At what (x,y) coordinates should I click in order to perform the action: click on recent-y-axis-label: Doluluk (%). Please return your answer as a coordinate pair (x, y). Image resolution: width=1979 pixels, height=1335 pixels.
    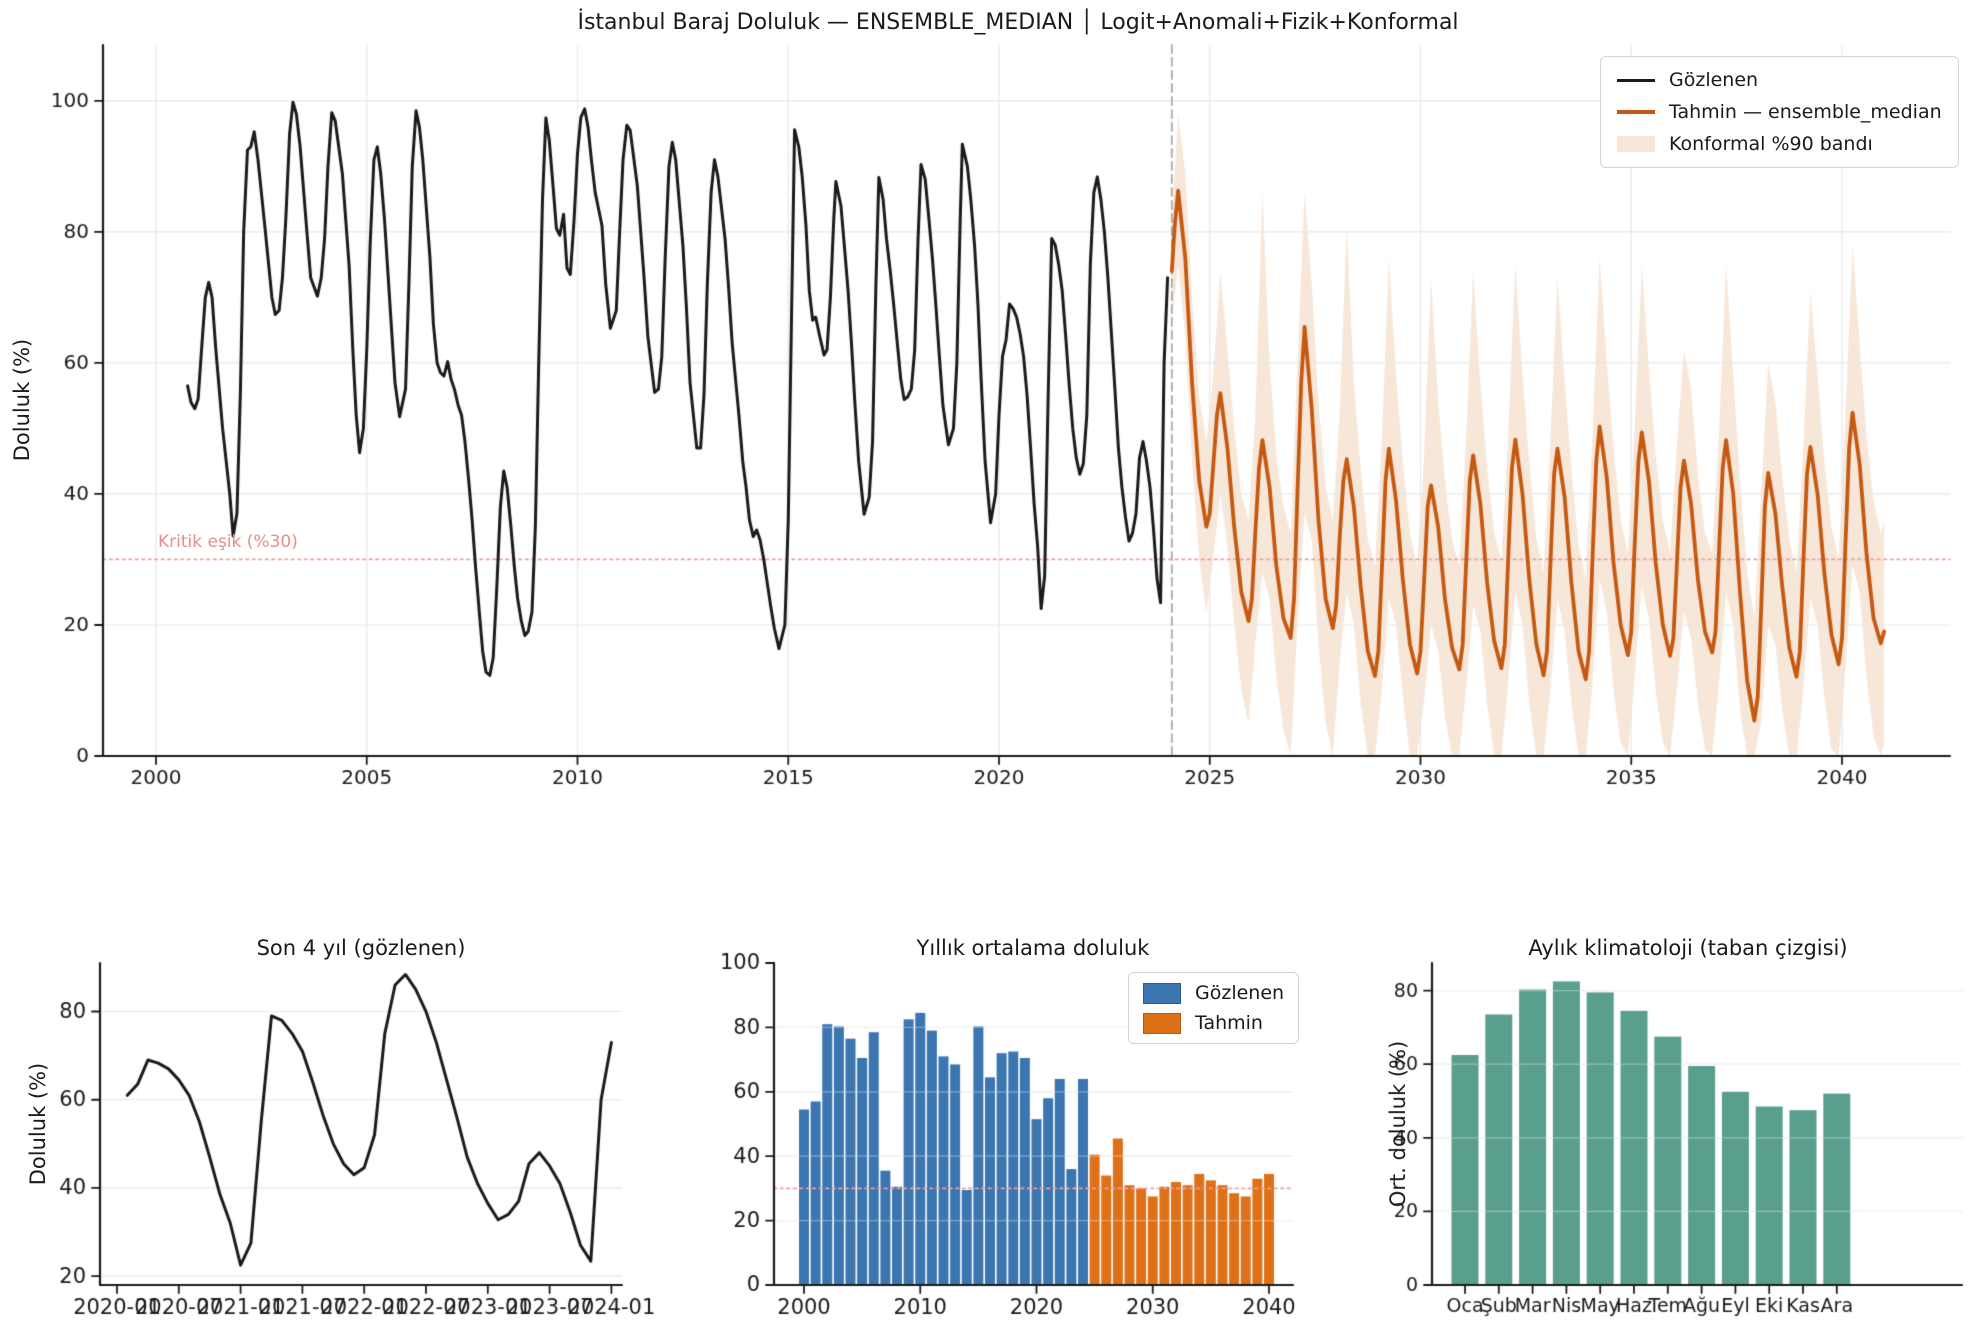
    Looking at the image, I should click on (38, 1124).